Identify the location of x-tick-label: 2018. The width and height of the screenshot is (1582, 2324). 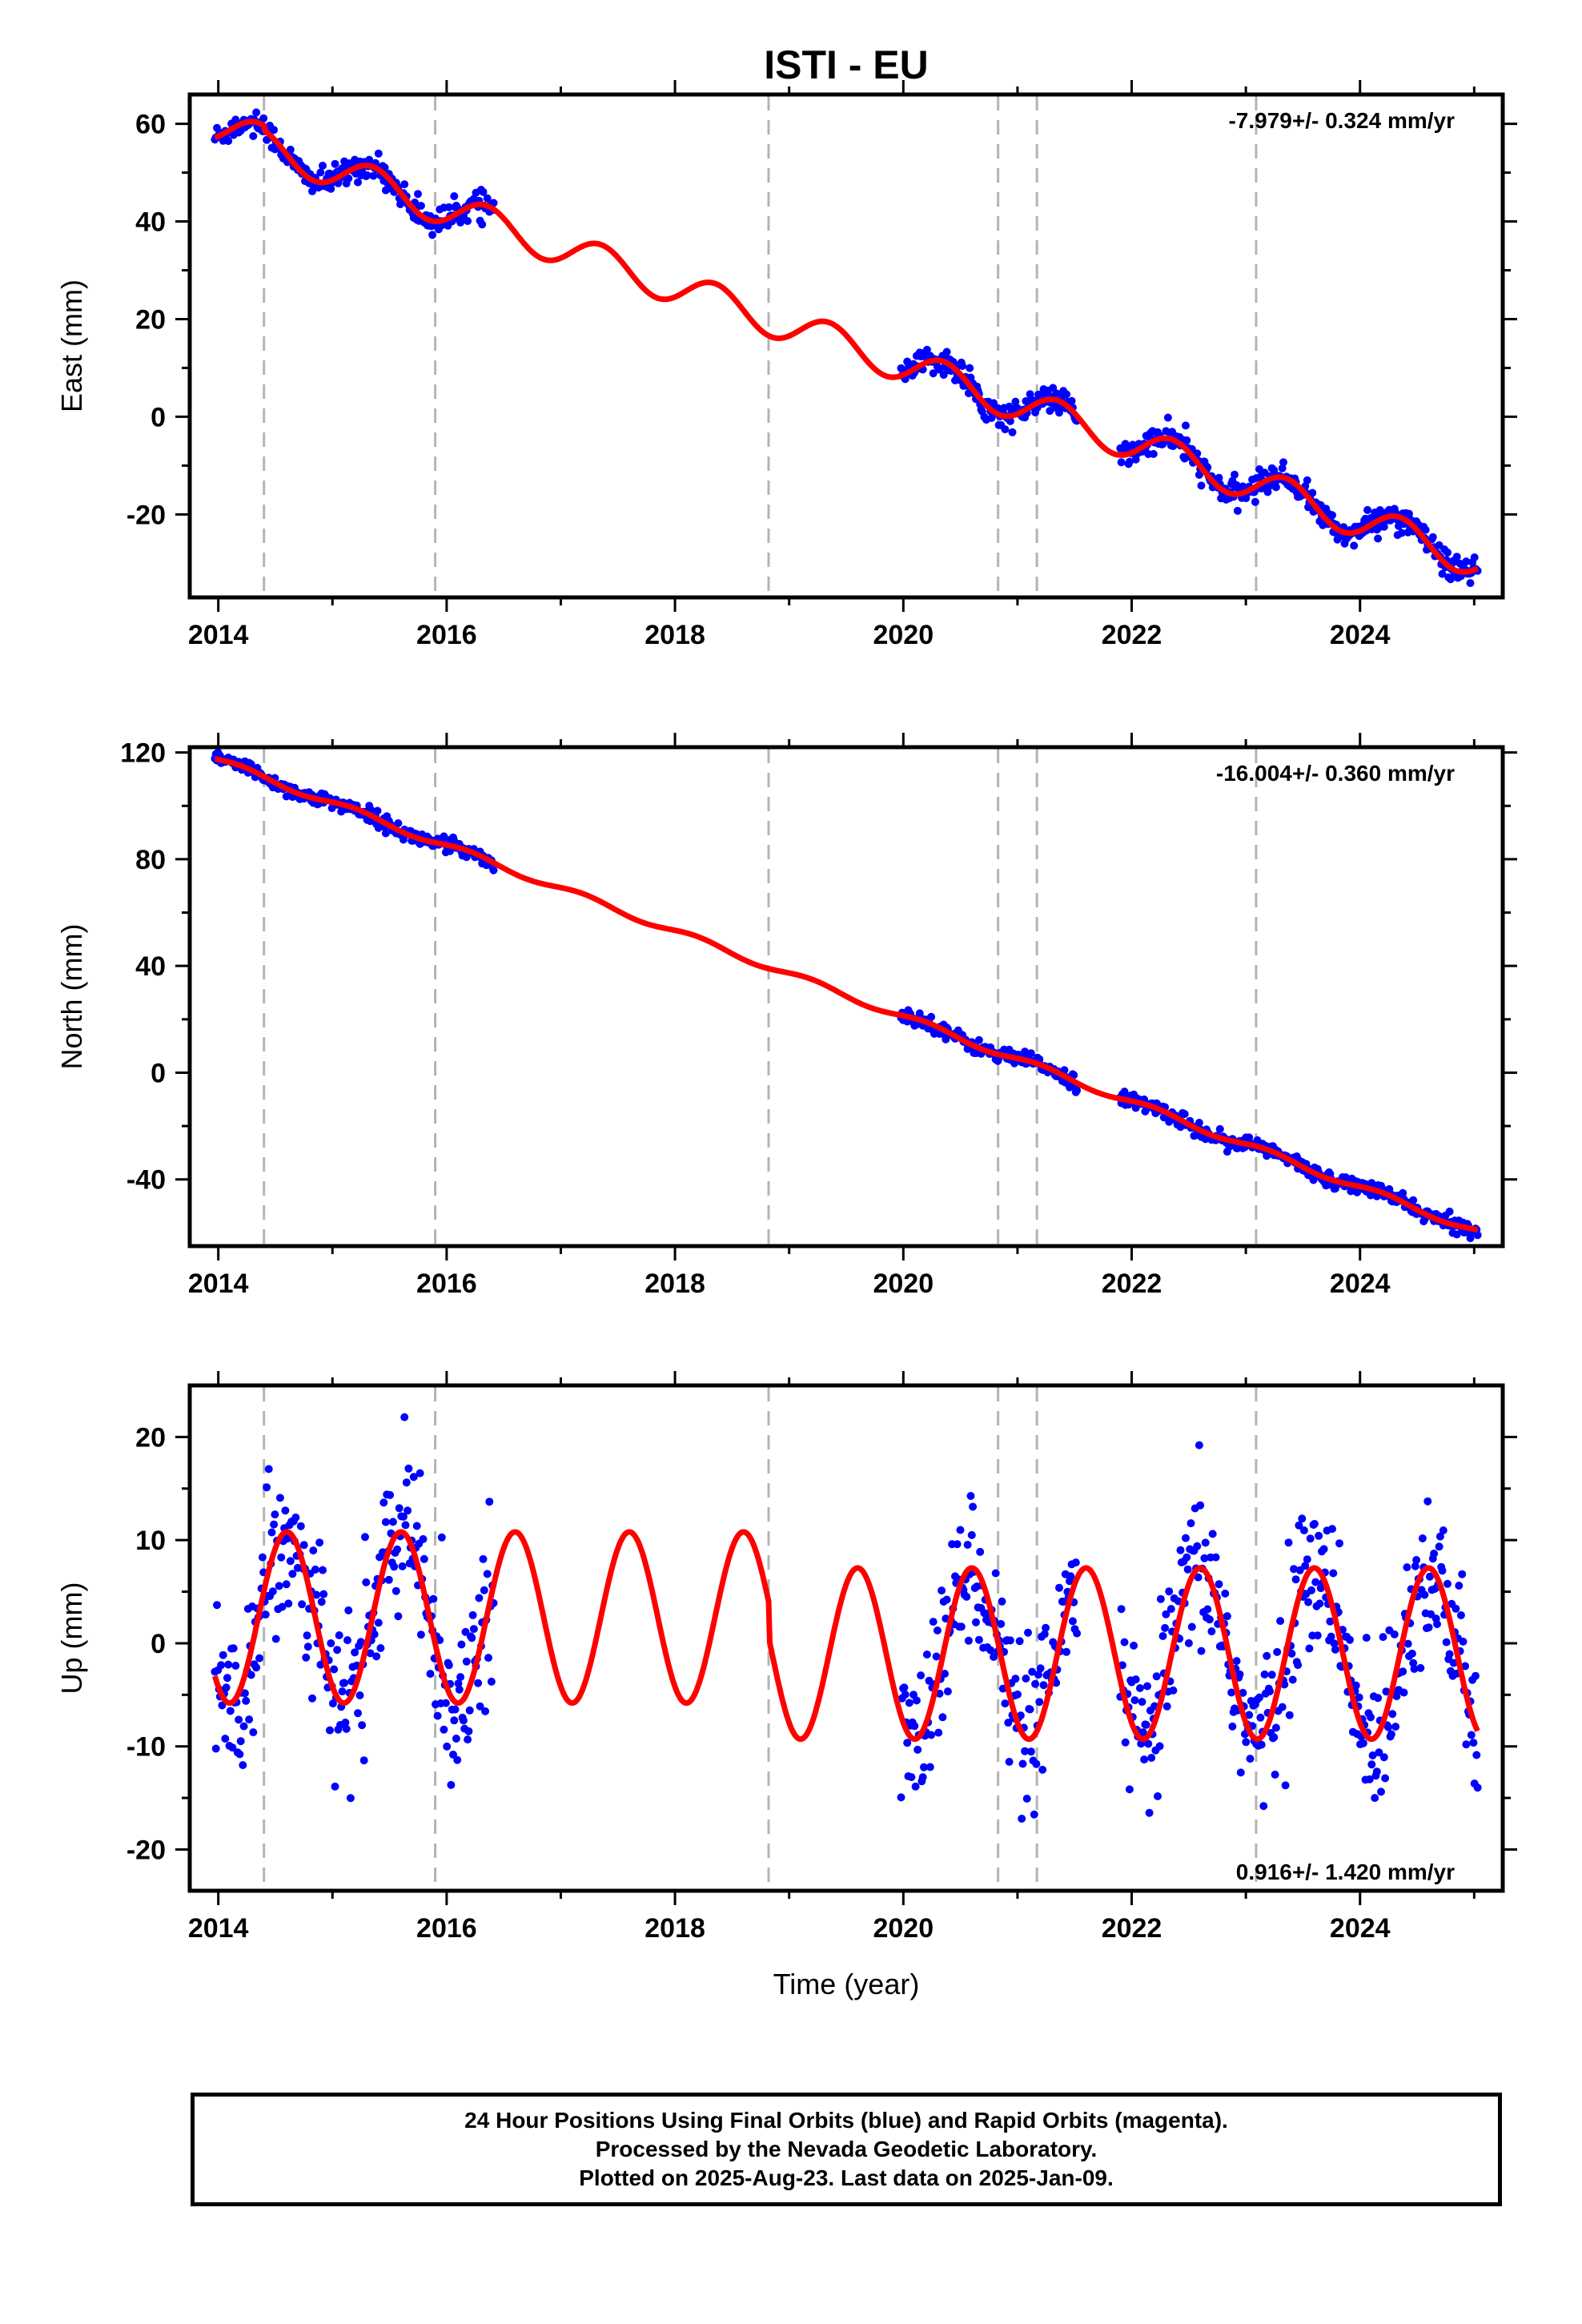
(674, 635).